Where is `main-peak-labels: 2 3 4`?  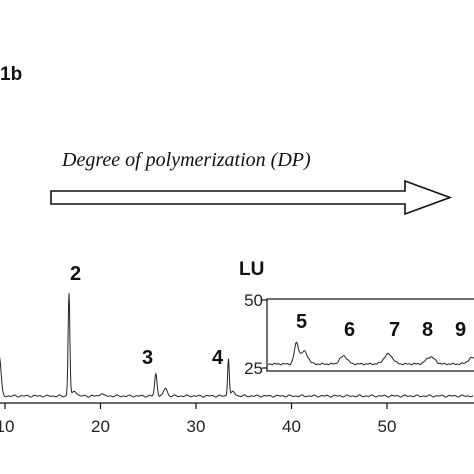 main-peak-labels: 2 3 4 is located at coordinates (147, 316).